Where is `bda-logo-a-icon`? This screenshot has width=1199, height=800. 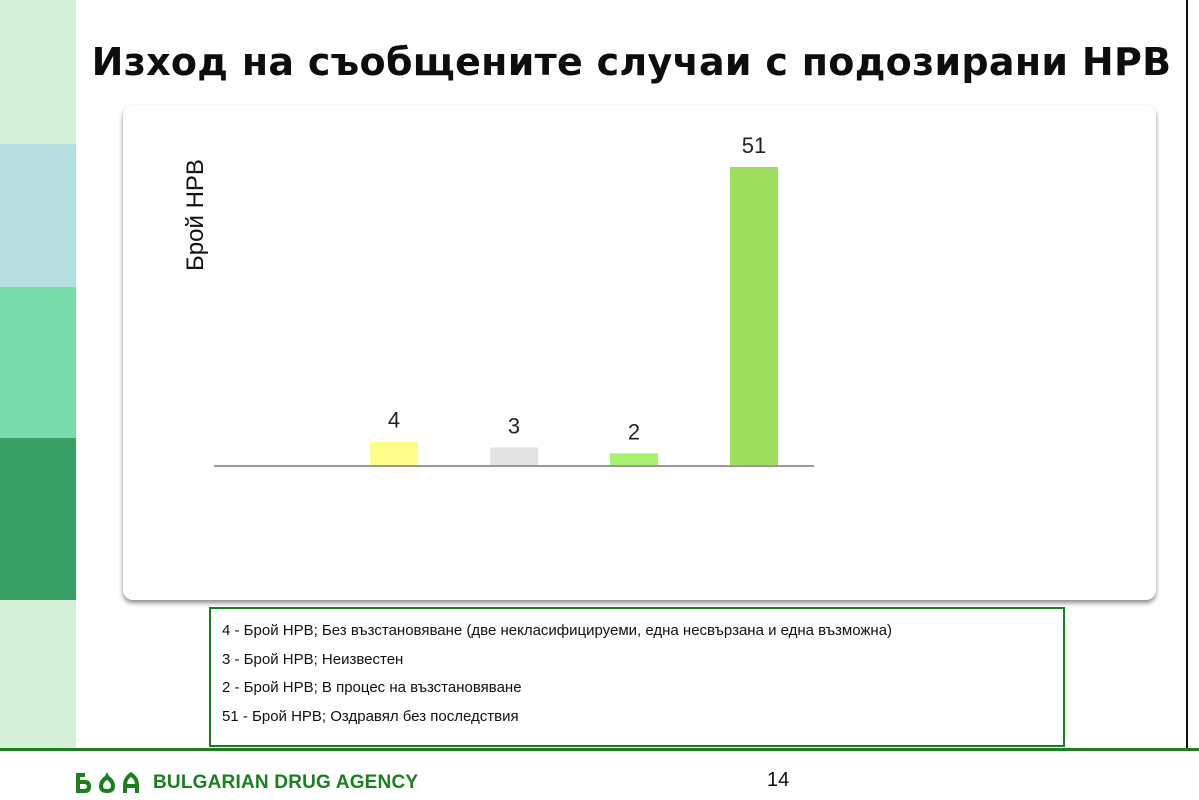
bda-logo-a-icon is located at coordinates (131, 782).